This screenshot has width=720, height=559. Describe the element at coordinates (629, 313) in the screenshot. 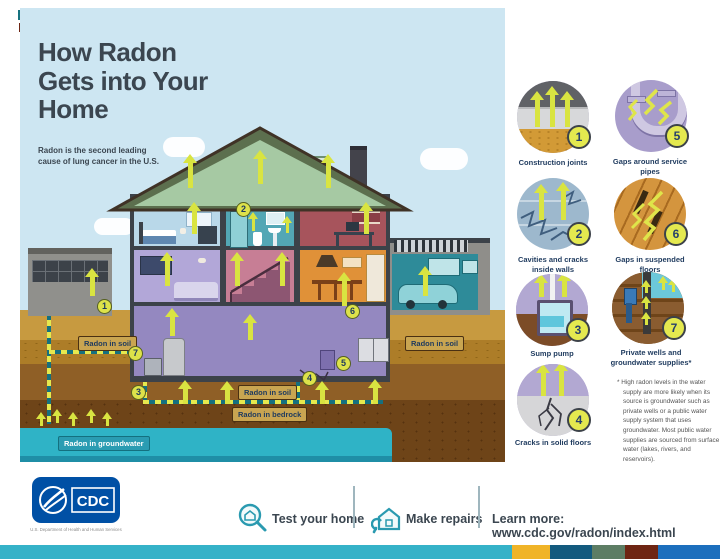

I see `icon-pump-pipe` at that location.